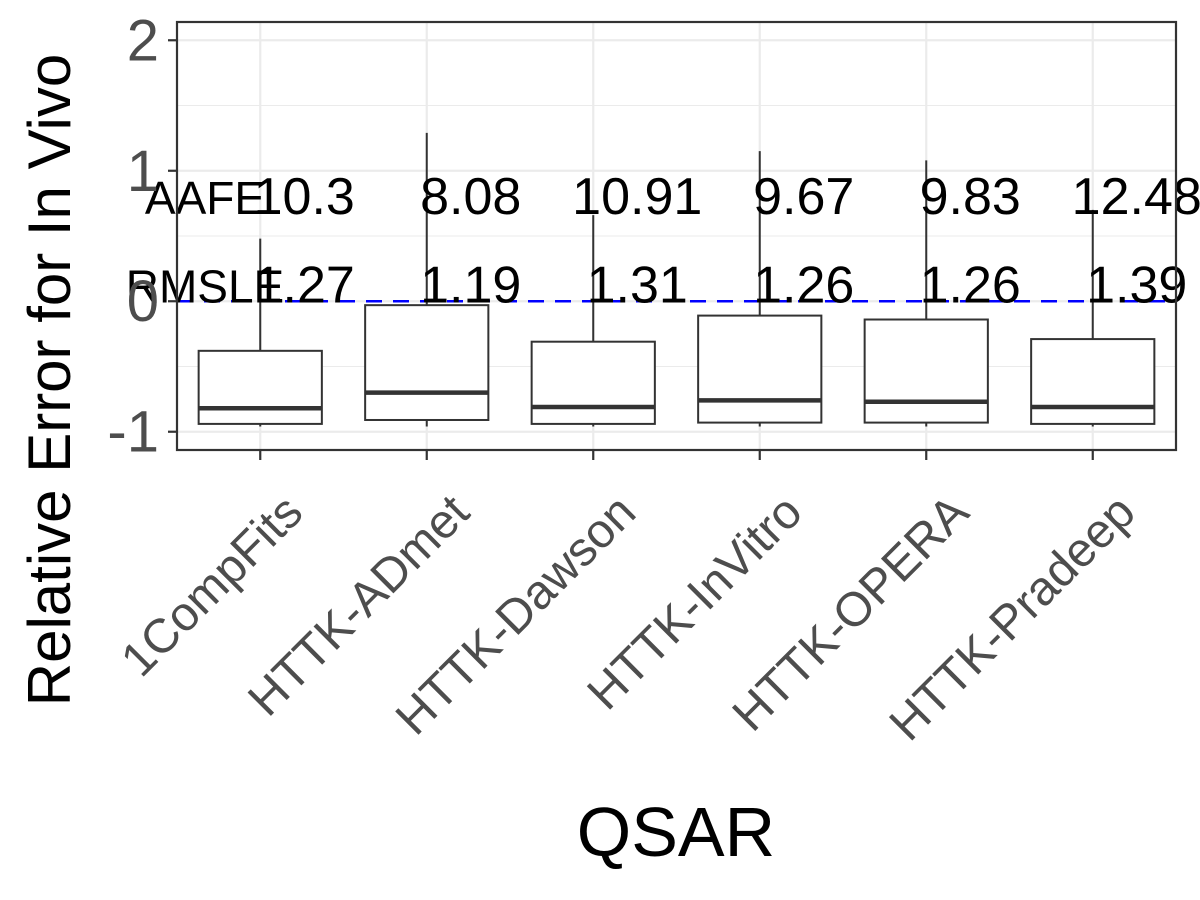 This screenshot has height=900, width=1200. I want to click on y-tick-label: 1, so click(143, 171).